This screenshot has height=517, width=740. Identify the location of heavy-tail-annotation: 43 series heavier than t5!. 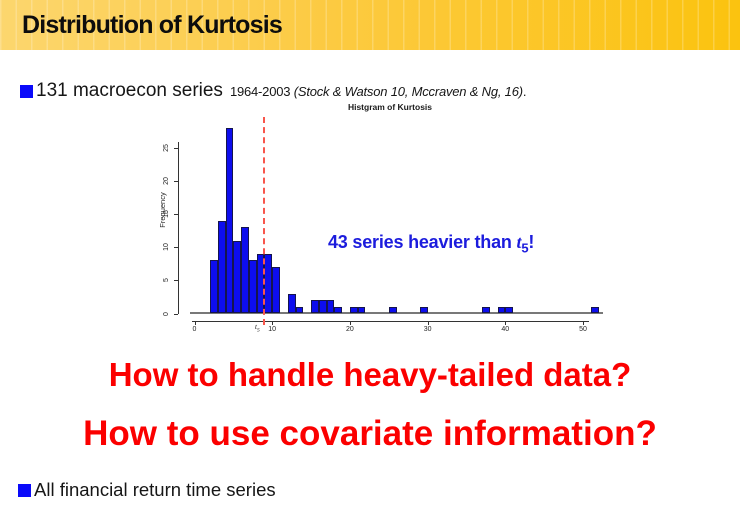
(431, 244).